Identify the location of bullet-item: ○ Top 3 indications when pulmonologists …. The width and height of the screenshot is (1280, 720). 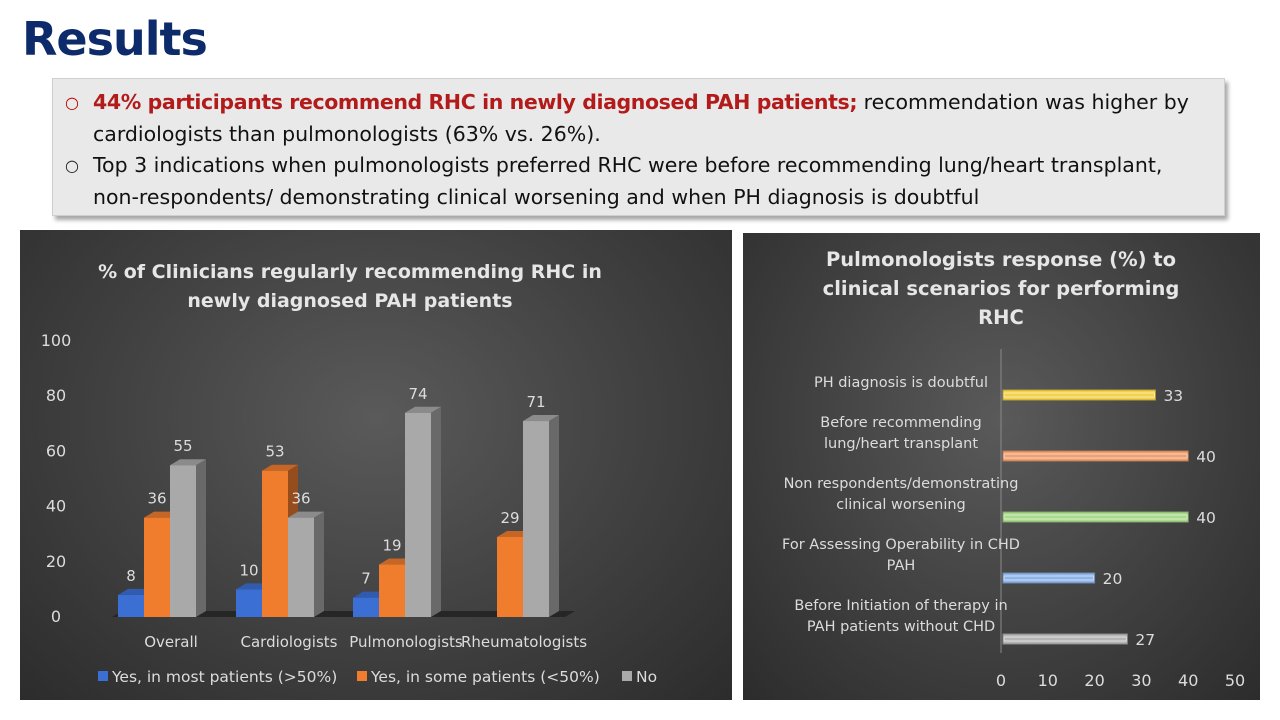
(637, 181).